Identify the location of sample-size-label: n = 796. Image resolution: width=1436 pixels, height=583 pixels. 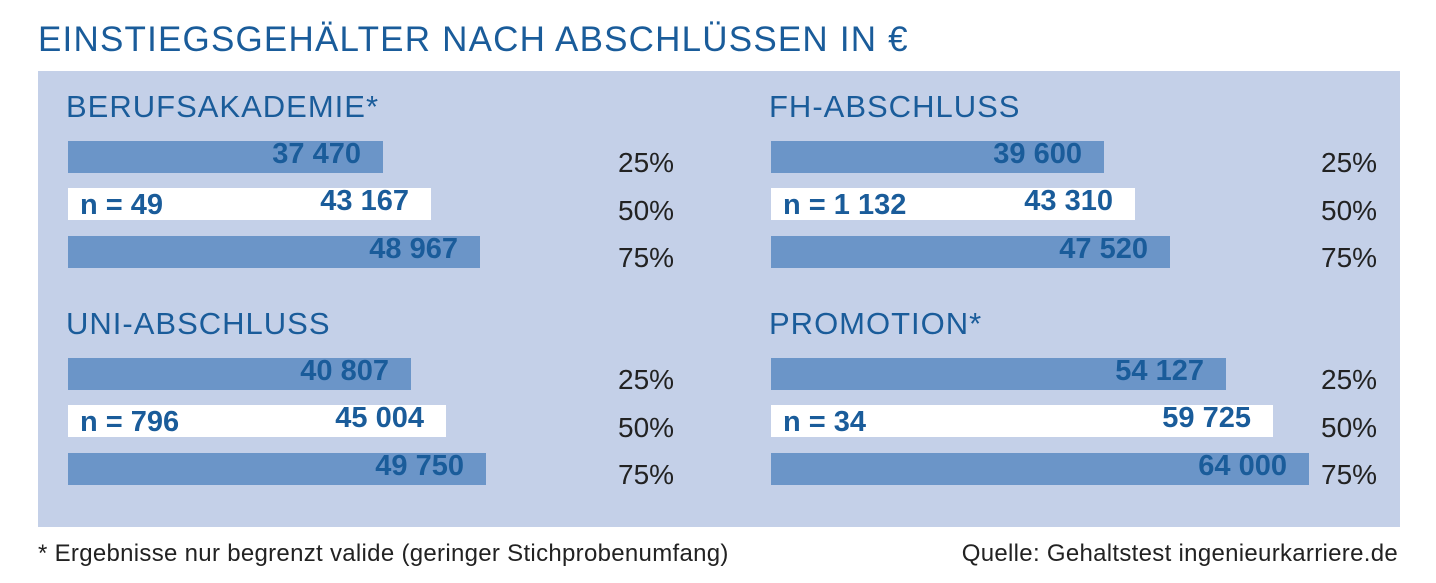
(130, 422).